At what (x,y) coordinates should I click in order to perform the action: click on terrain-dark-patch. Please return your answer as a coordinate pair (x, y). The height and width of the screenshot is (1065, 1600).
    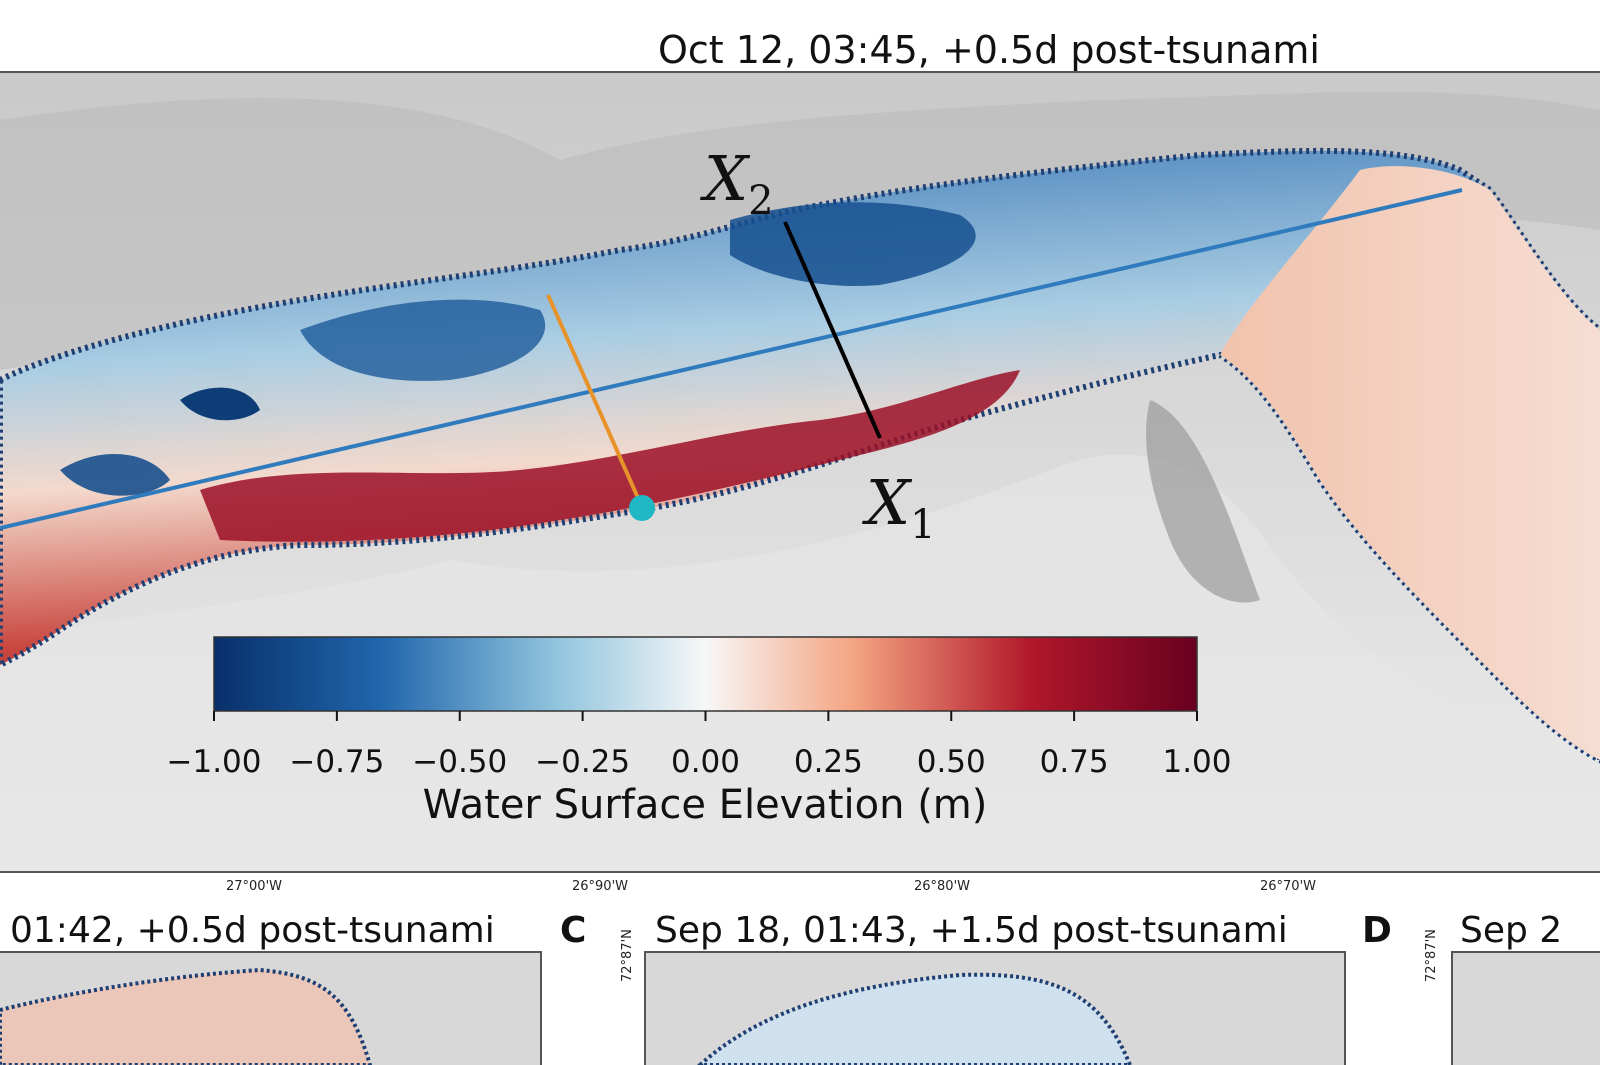
    Looking at the image, I should click on (1203, 501).